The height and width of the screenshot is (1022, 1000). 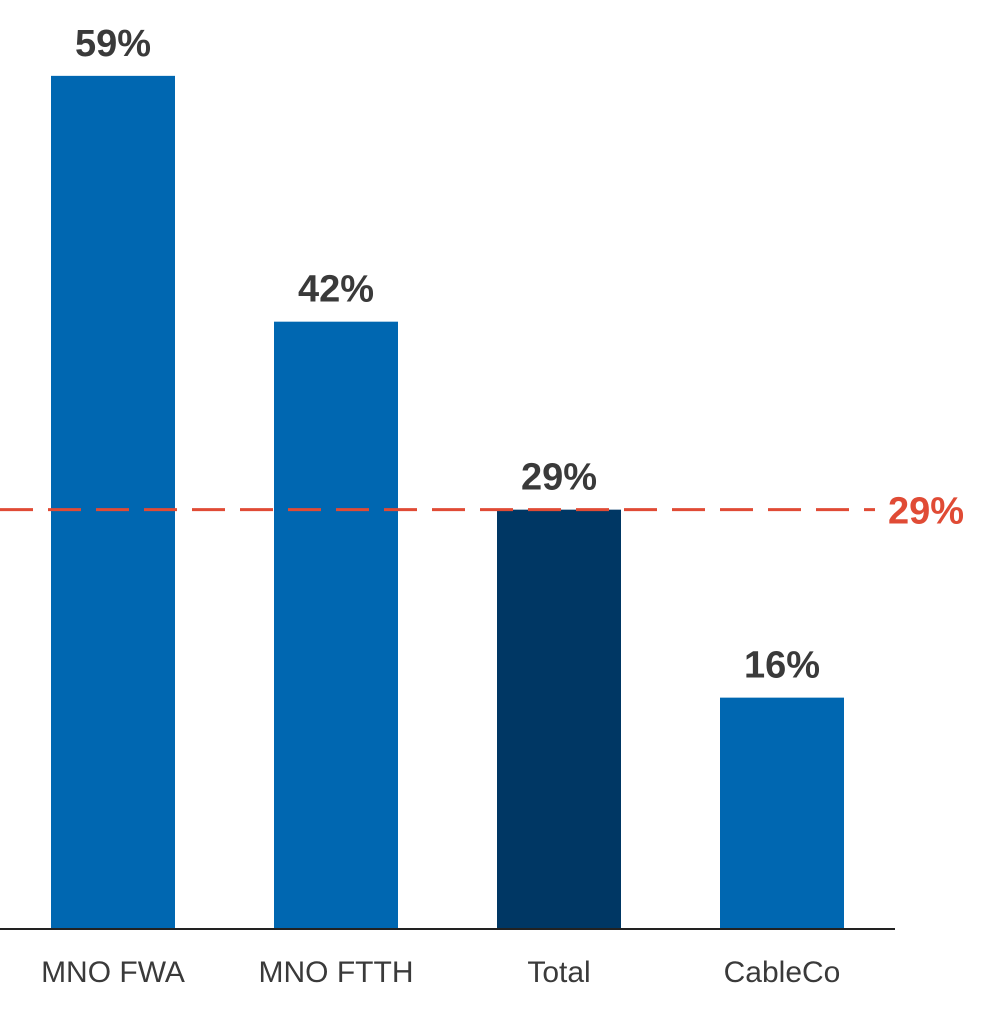 What do you see at coordinates (559, 478) in the screenshot?
I see `value-label-total: 29%` at bounding box center [559, 478].